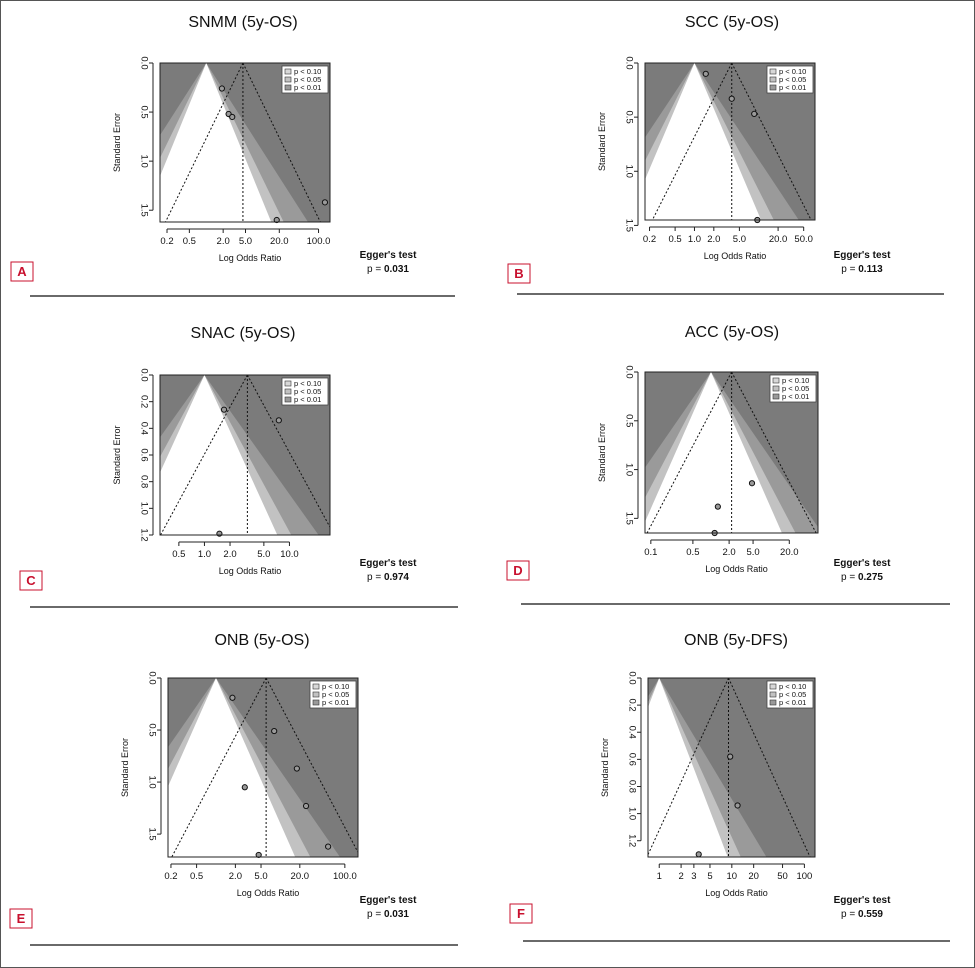 Image resolution: width=975 pixels, height=968 pixels. What do you see at coordinates (862, 577) in the screenshot?
I see `egger-p-value: p = 0.275` at bounding box center [862, 577].